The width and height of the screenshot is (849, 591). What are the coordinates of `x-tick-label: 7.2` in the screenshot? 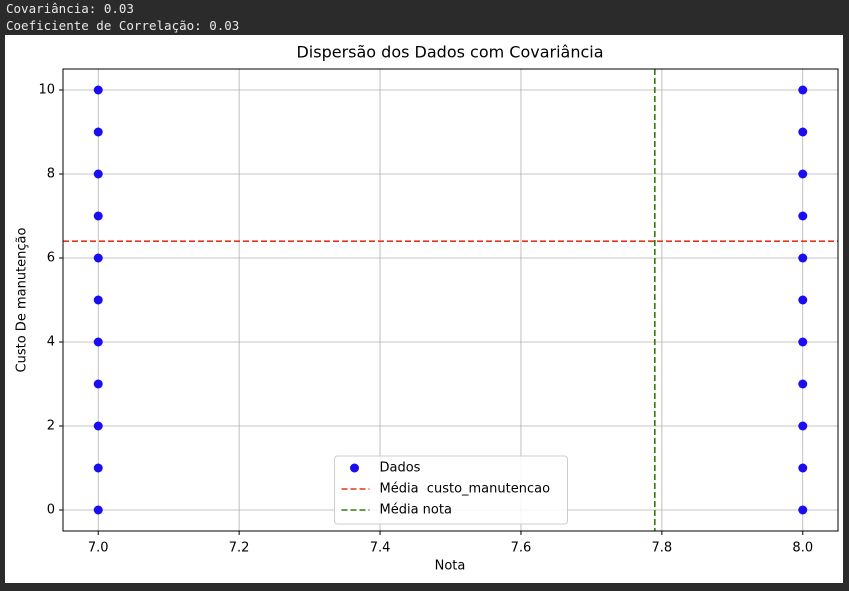 It's located at (239, 548).